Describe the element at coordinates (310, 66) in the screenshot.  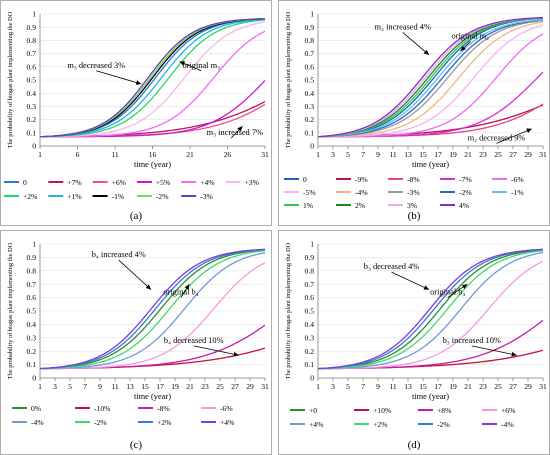
I see `y-tick-label: 0.6` at that location.